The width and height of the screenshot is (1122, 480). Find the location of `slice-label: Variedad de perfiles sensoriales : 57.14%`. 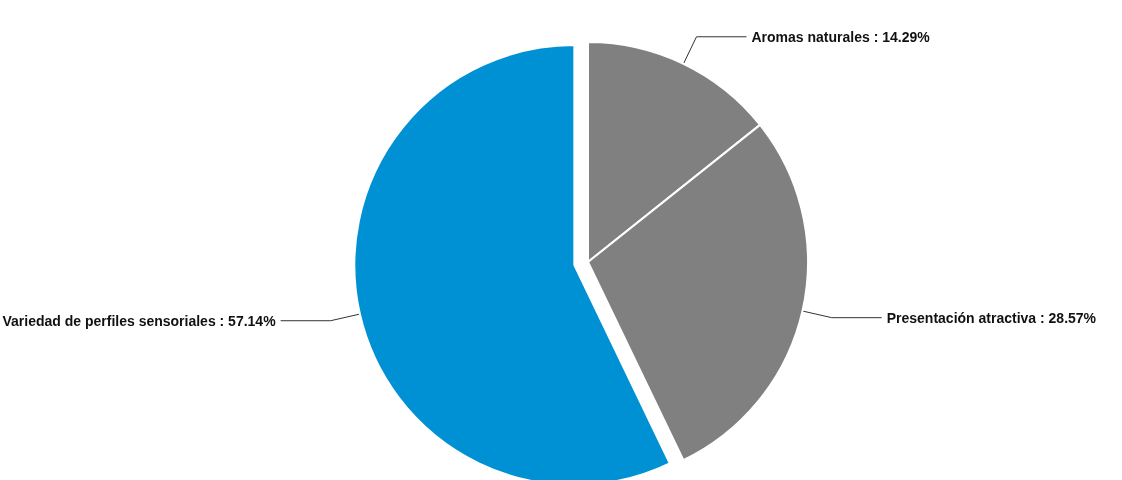

slice-label: Variedad de perfiles sensoriales : 57.14% is located at coordinates (139, 320).